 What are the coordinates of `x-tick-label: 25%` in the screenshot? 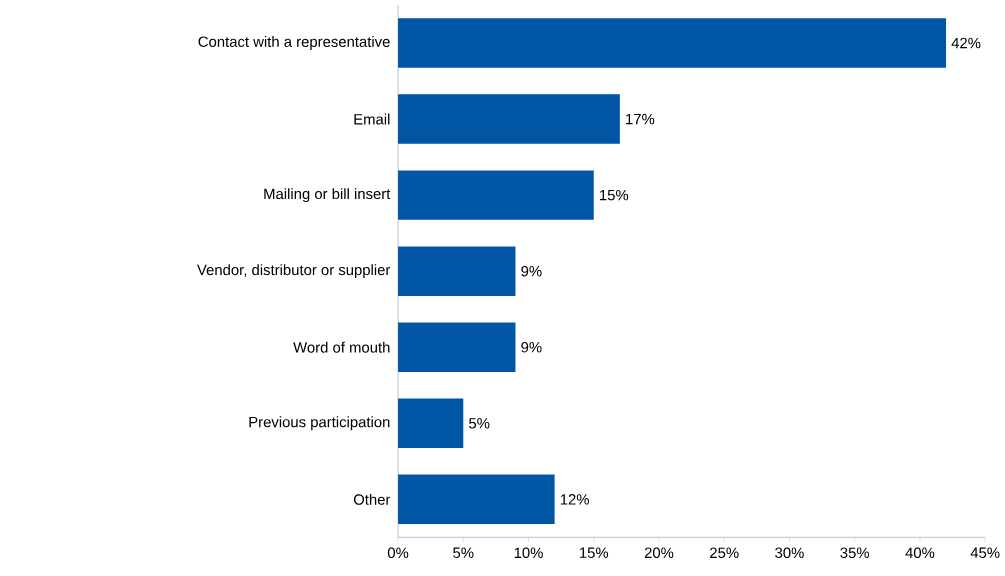 It's located at (724, 552).